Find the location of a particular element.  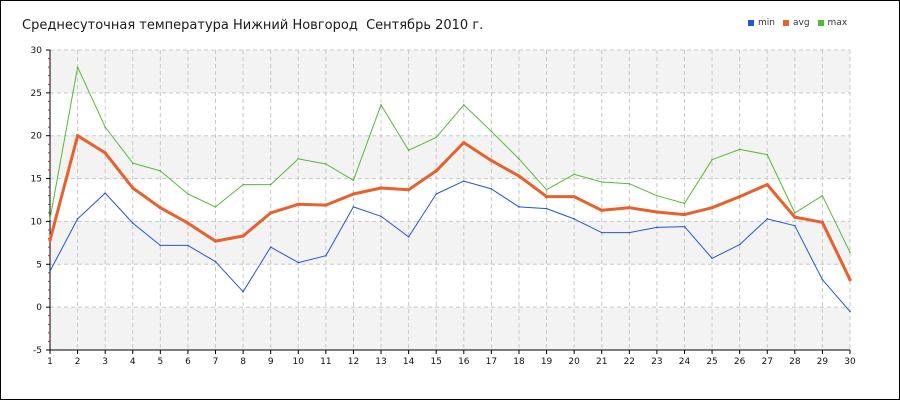

x-tick-label: 15 is located at coordinates (435, 362).